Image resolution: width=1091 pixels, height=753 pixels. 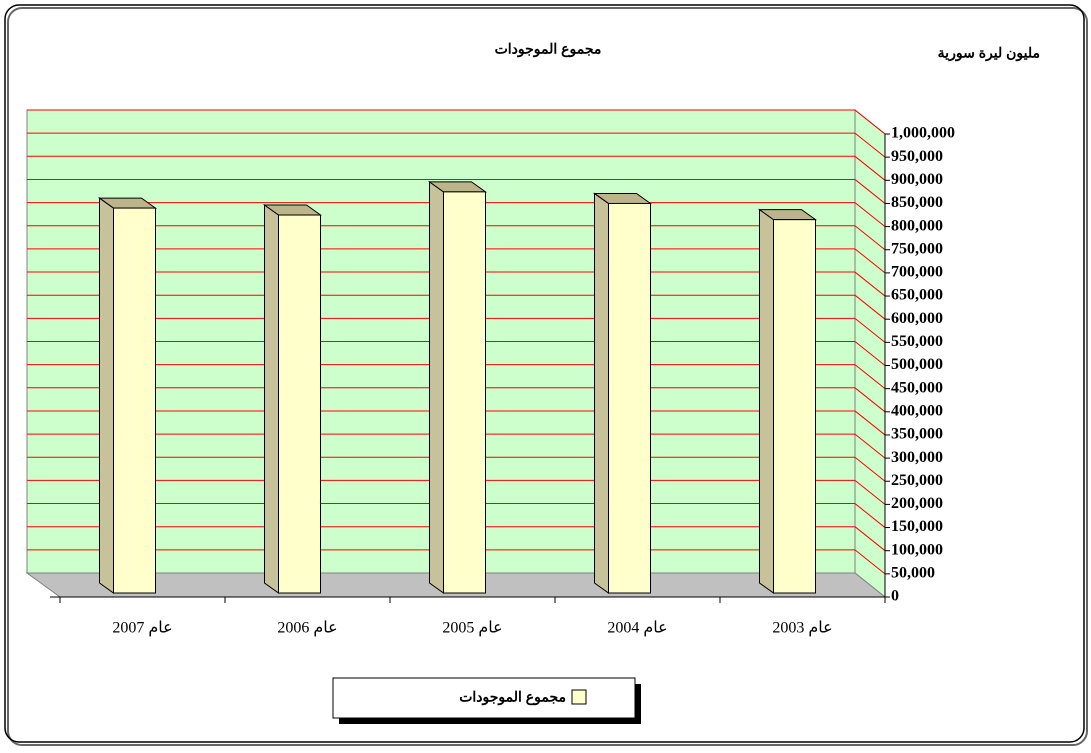 I want to click on y-tick-label: 1,000,000, so click(x=923, y=133).